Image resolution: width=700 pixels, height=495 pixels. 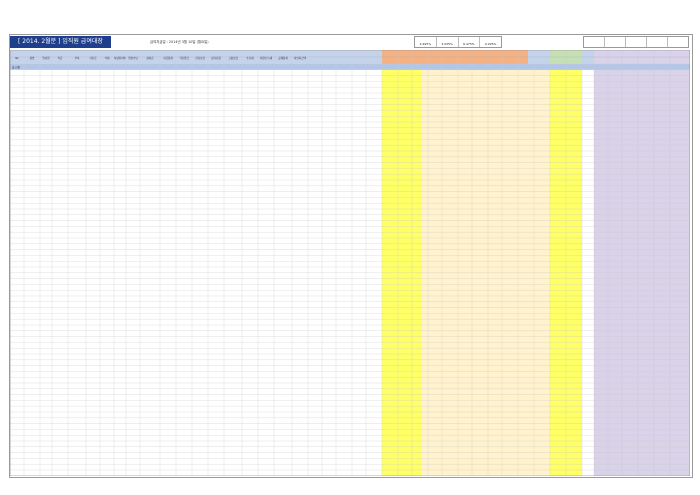 I want to click on column-header: 차량유지비, so click(x=120, y=58).